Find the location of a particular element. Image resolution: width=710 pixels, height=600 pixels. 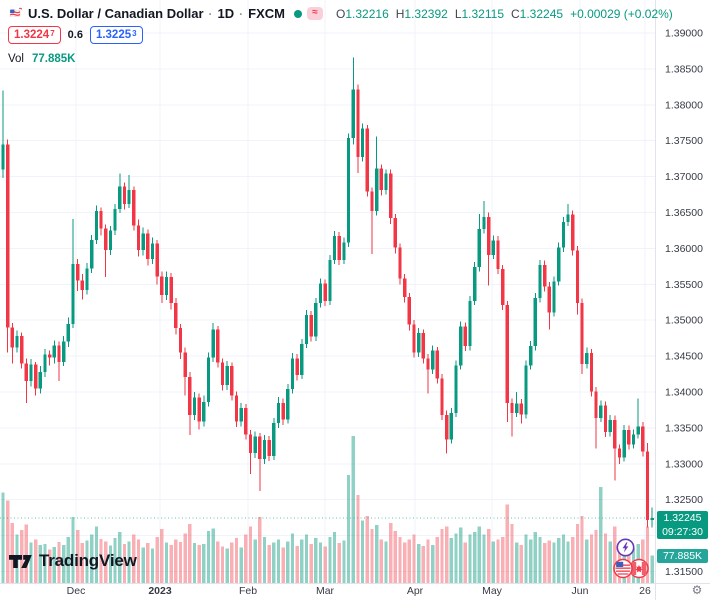

svg-text: 1.35000 is located at coordinates (684, 321).